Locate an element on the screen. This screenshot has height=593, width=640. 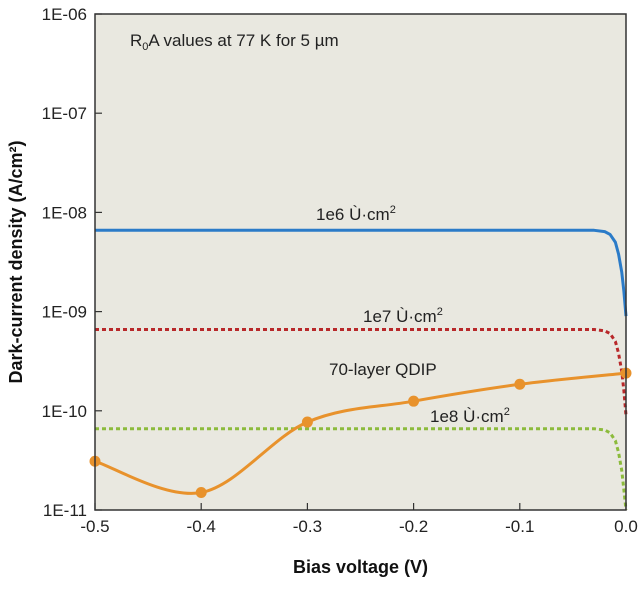
y-tick-label: 1E-09 is located at coordinates (64, 312).